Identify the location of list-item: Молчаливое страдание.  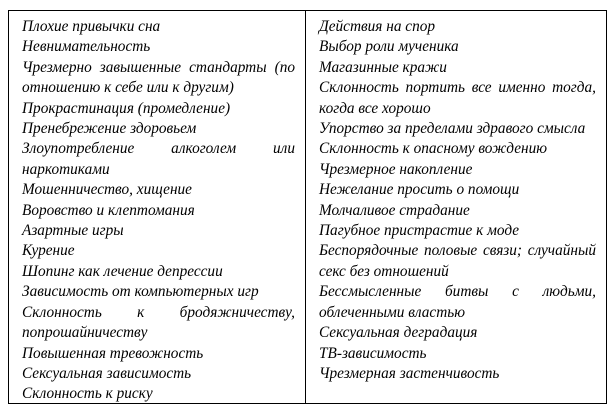
(394, 210).